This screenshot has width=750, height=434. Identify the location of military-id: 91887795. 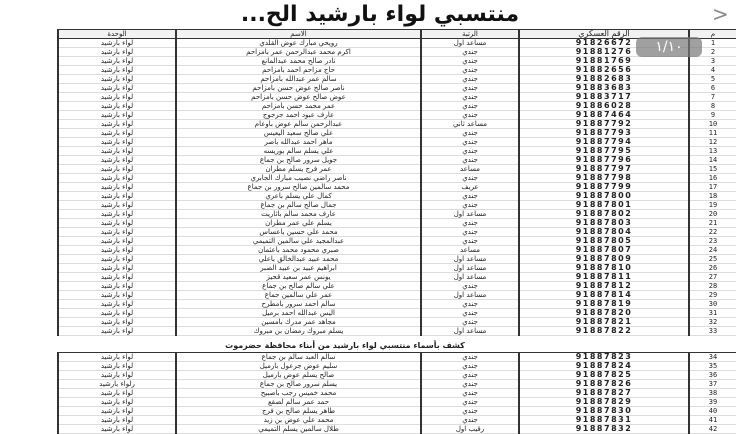
(603, 151).